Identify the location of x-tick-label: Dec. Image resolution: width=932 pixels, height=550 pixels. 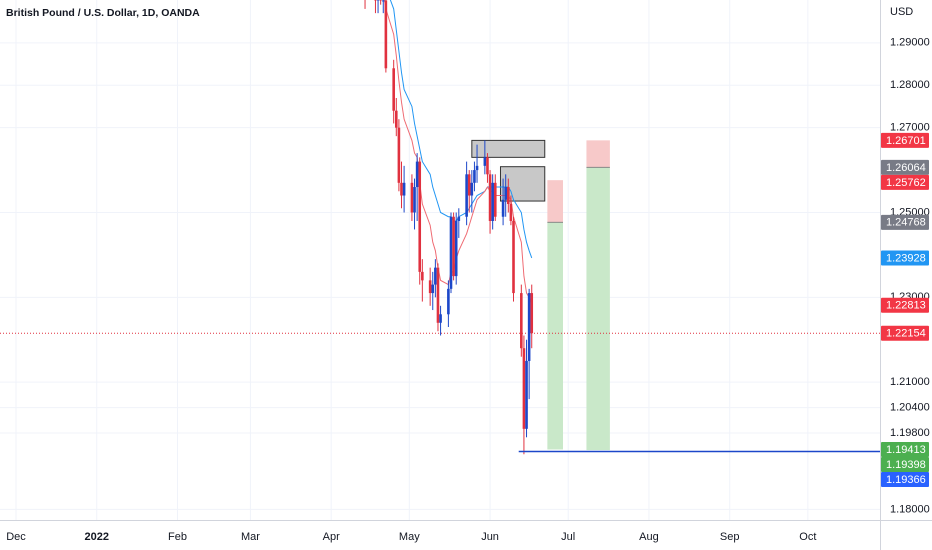
(16, 537).